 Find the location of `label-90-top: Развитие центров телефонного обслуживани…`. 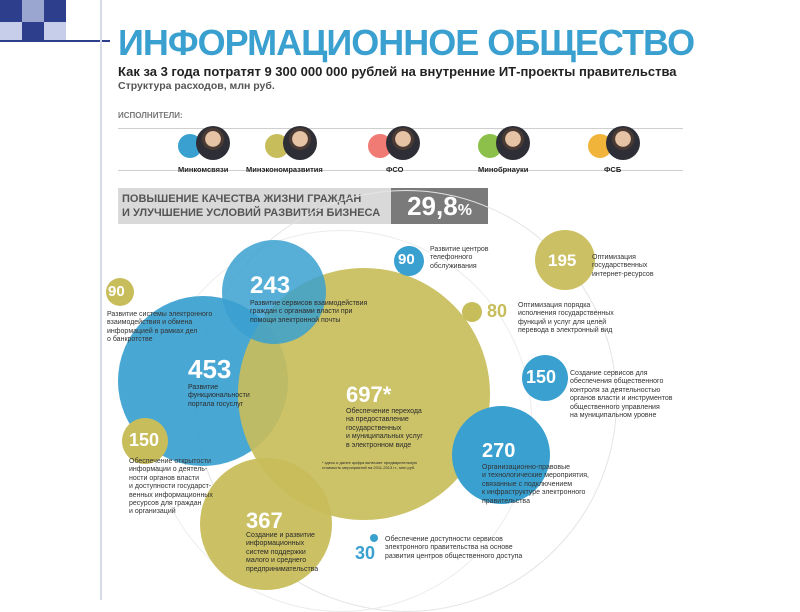

label-90-top: Развитие центров телефонного обслуживани… is located at coordinates (459, 258).